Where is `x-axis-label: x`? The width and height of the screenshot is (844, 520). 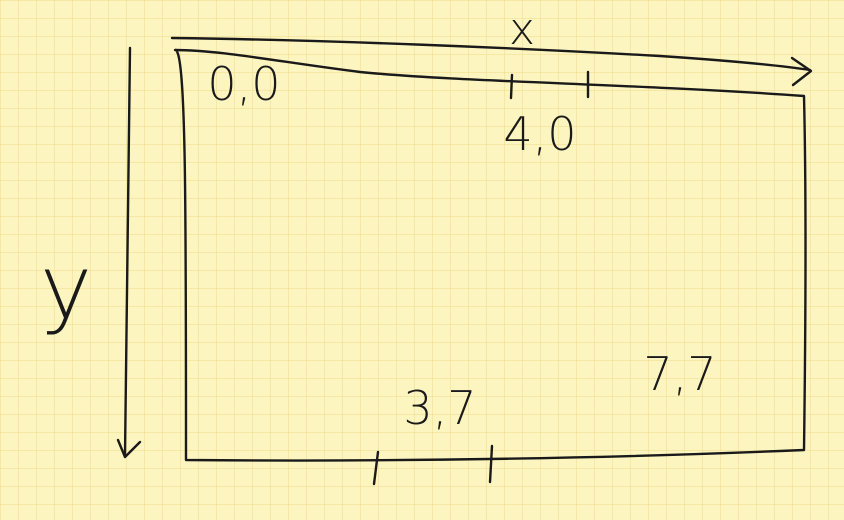 x-axis-label: x is located at coordinates (522, 29).